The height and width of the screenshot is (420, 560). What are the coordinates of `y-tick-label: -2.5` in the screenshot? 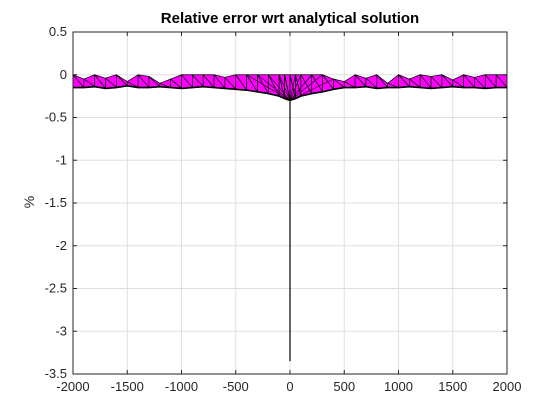 It's located at (56, 288).